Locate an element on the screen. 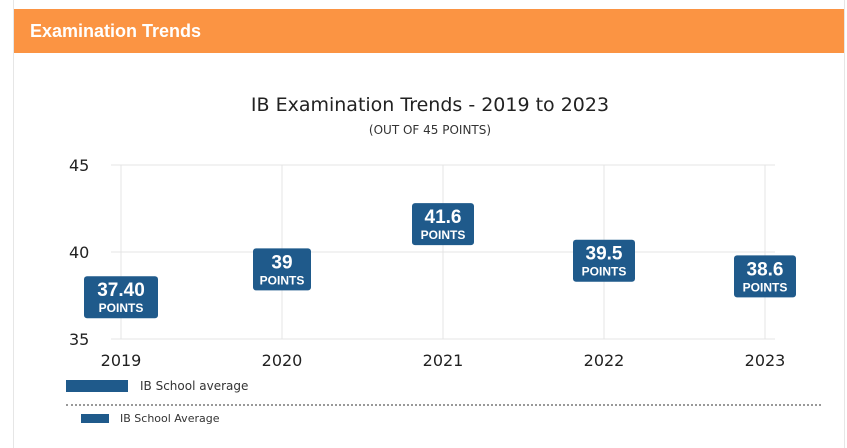  data-value-label: 39 is located at coordinates (281, 262).